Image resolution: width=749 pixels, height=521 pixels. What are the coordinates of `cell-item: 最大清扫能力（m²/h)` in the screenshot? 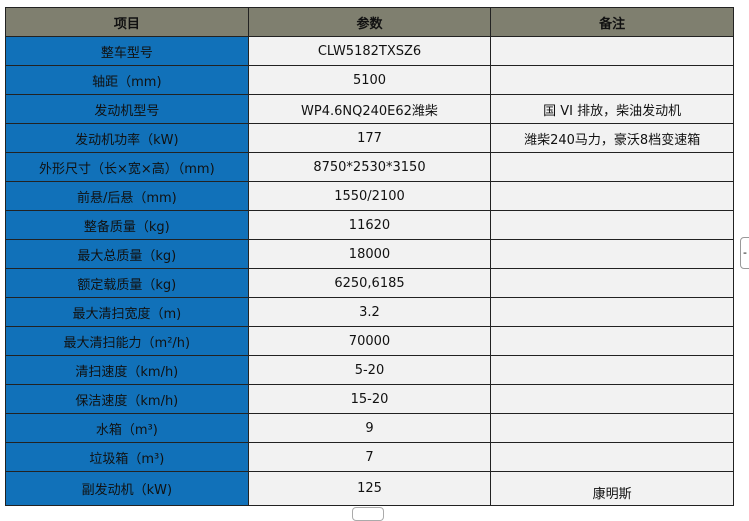 It's located at (127, 341).